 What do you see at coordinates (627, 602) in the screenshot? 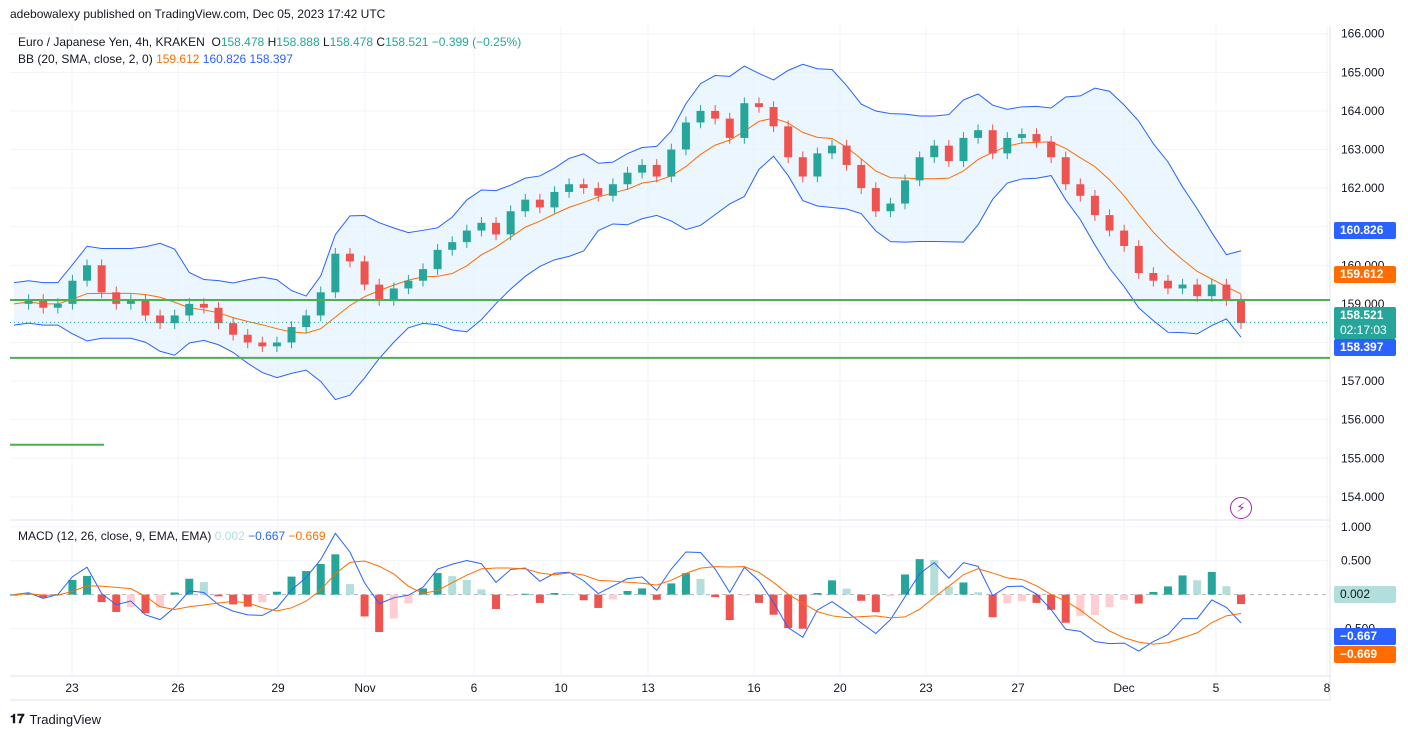
I see `signal-line` at bounding box center [627, 602].